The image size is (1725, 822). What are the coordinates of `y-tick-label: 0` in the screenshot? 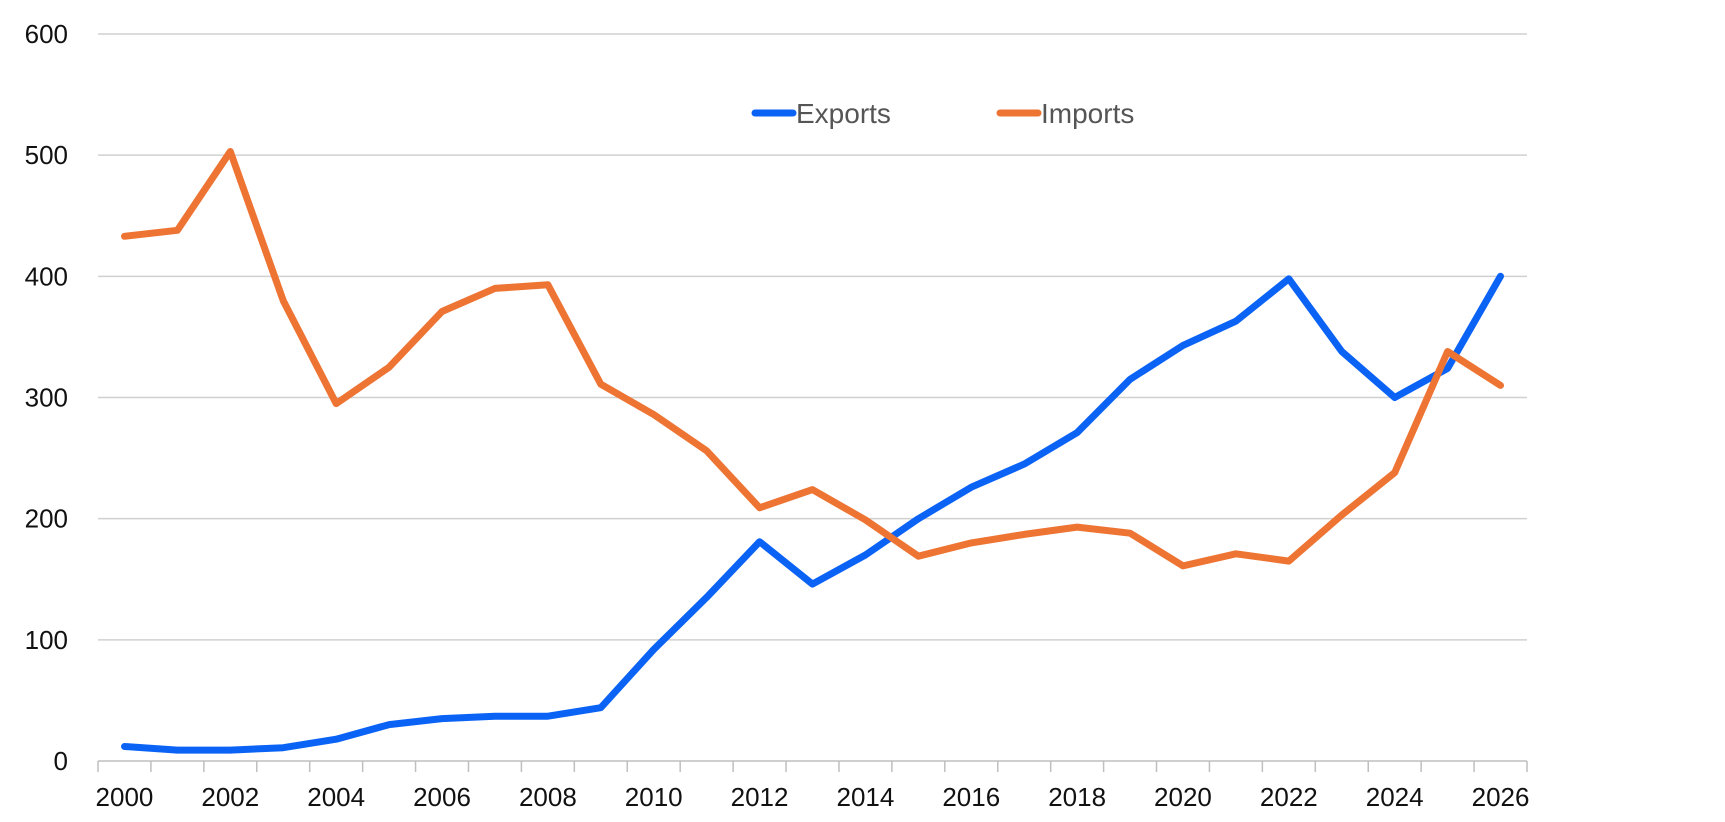 It's located at (61, 761).